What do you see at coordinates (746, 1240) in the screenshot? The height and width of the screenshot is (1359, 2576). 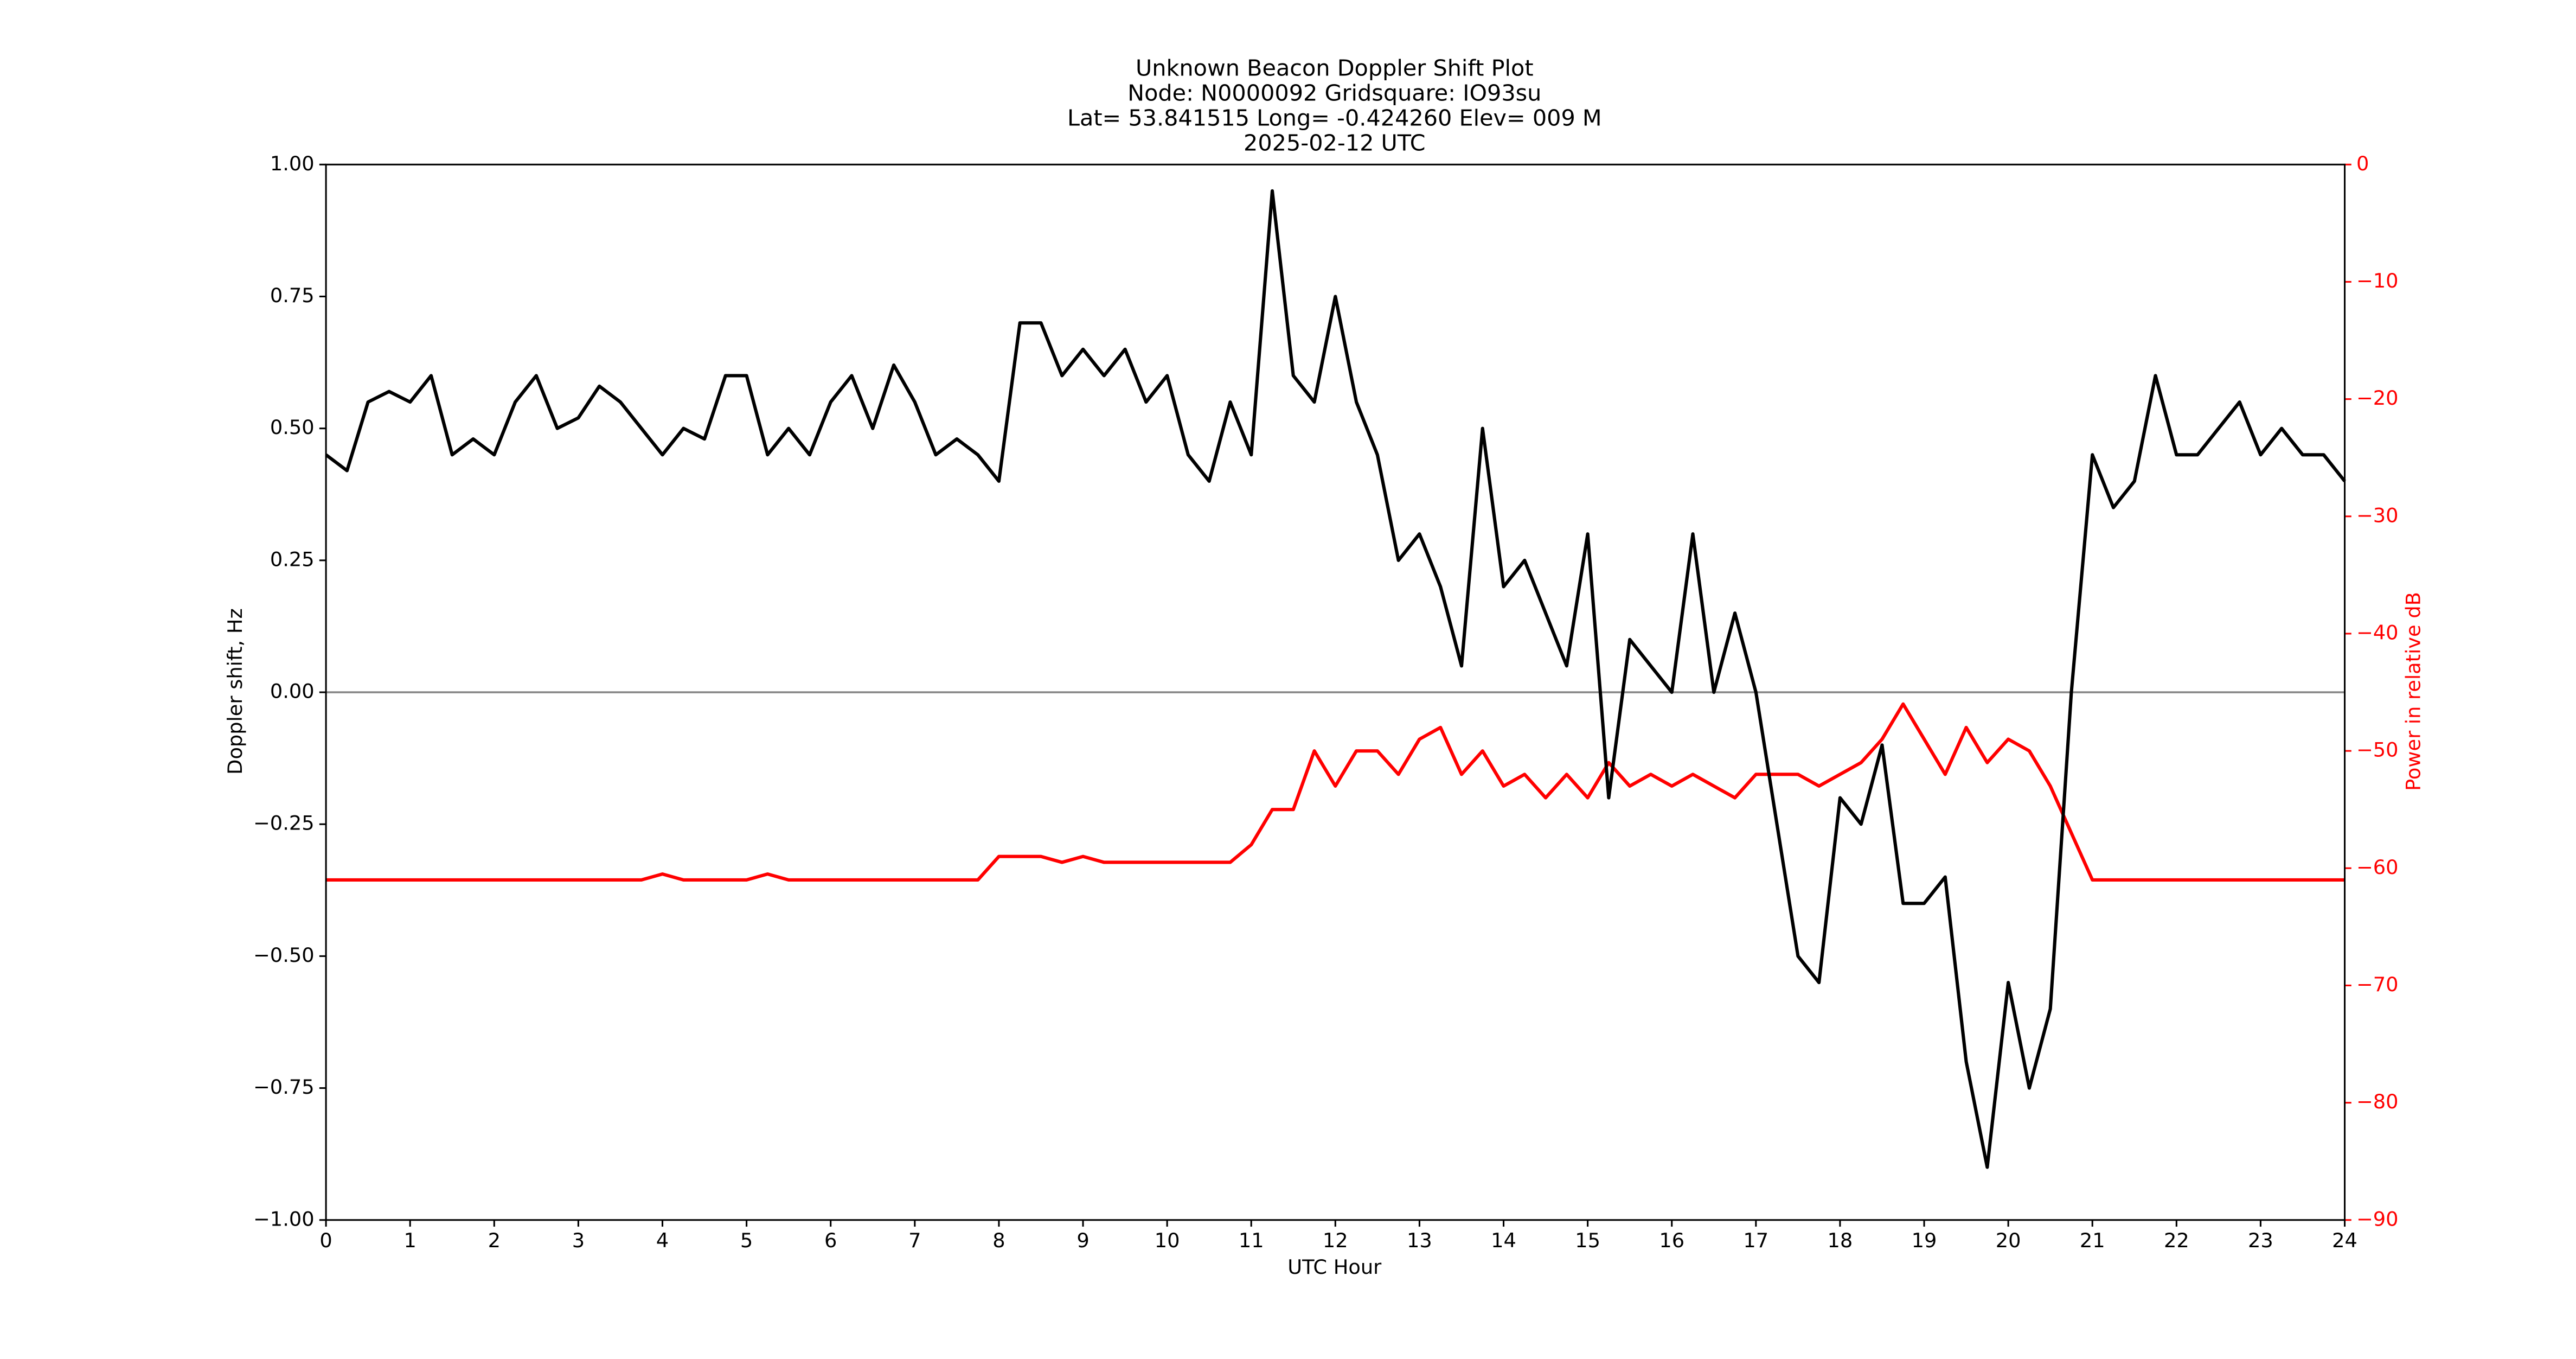 I see `x-tick-label: 5` at bounding box center [746, 1240].